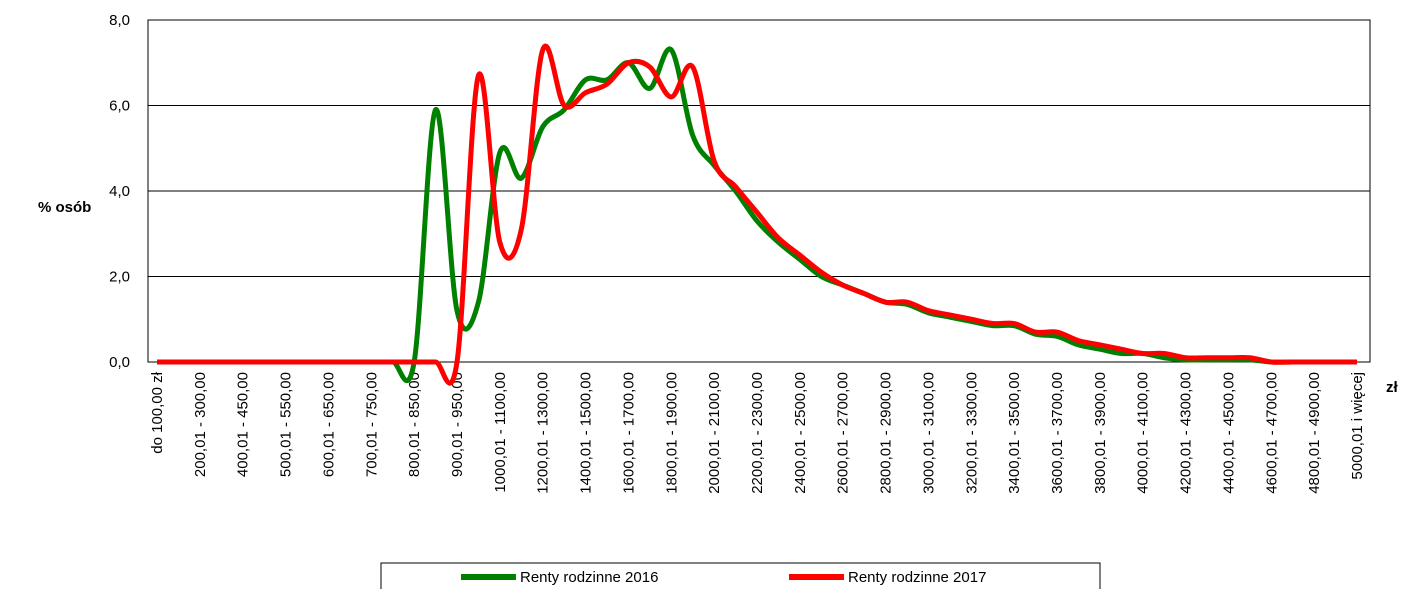 The image size is (1407, 589). What do you see at coordinates (500, 432) in the screenshot?
I see `x-tick-label: 1000,01 - 1100,00` at bounding box center [500, 432].